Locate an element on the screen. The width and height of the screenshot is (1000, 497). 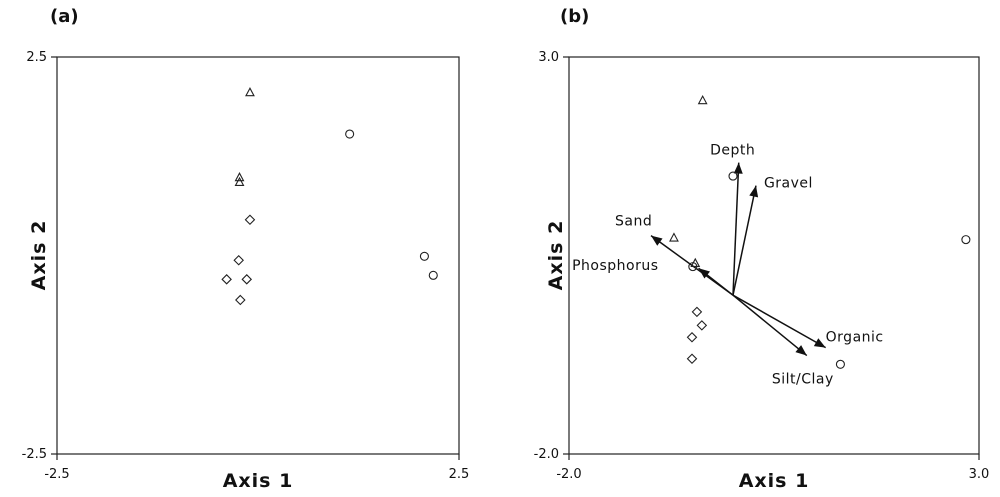
y-tick-label: -2.5 is located at coordinates (34, 454).